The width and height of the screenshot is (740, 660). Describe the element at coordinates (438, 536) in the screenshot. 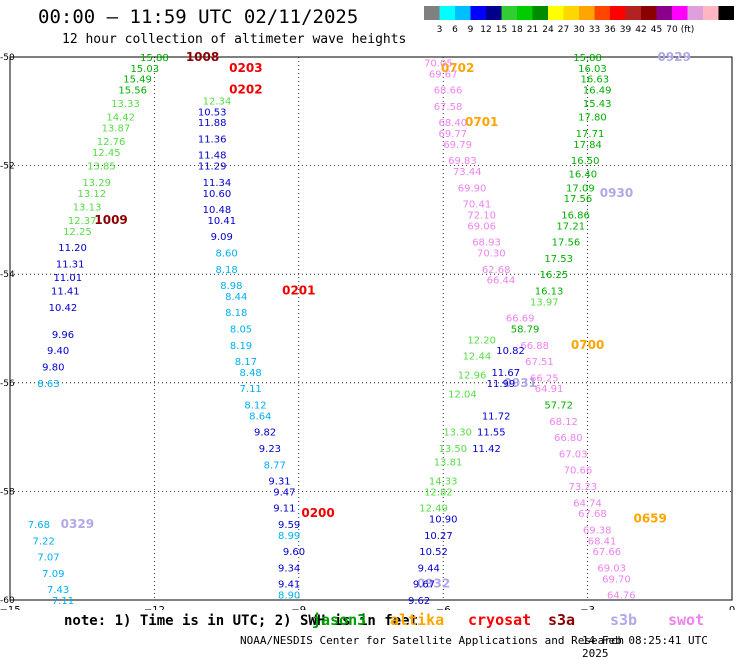

I see `wave-height-point: 10.27` at that location.